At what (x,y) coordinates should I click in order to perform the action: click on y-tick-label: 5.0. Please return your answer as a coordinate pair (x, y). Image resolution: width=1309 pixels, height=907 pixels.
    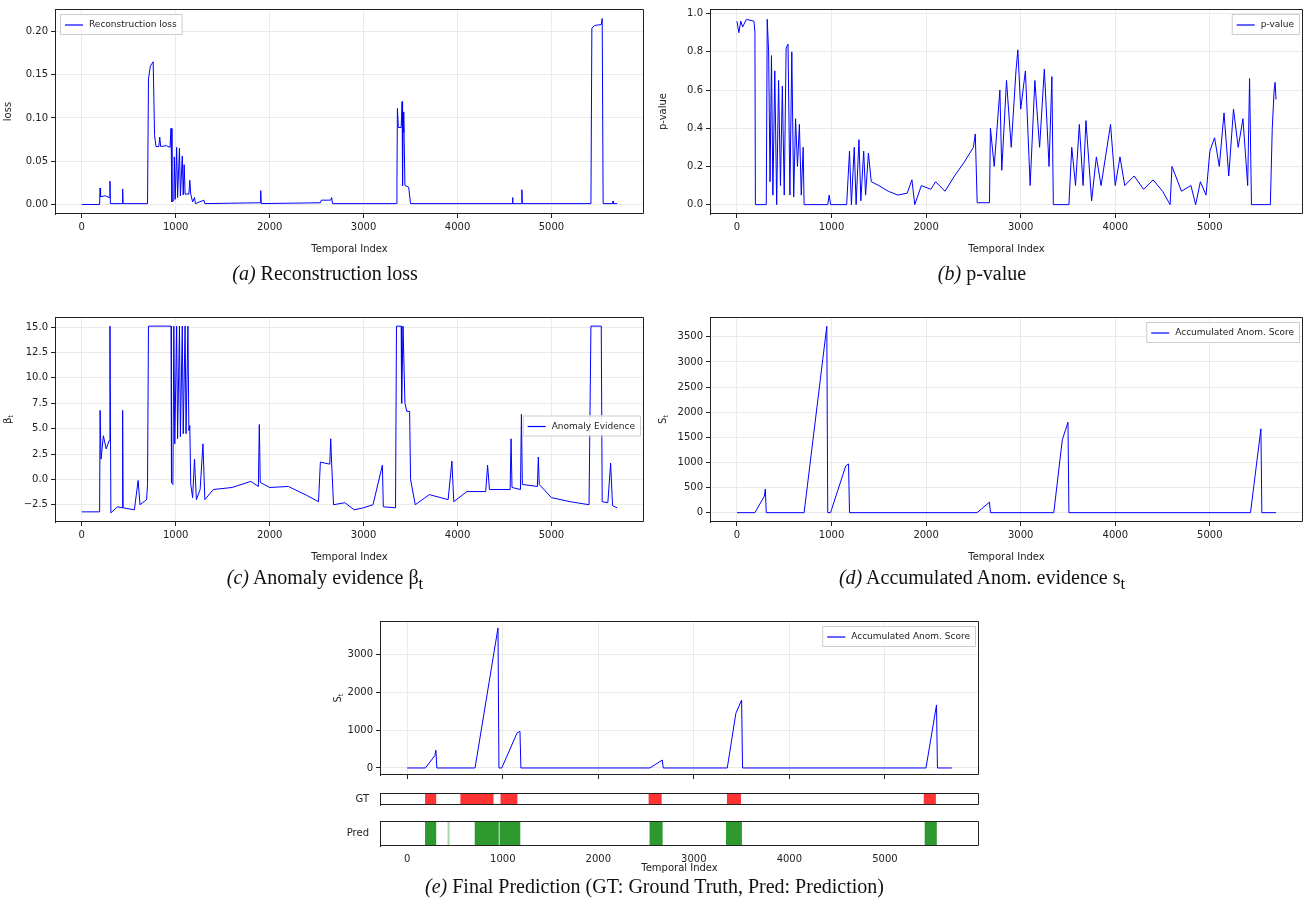
    Looking at the image, I should click on (40, 428).